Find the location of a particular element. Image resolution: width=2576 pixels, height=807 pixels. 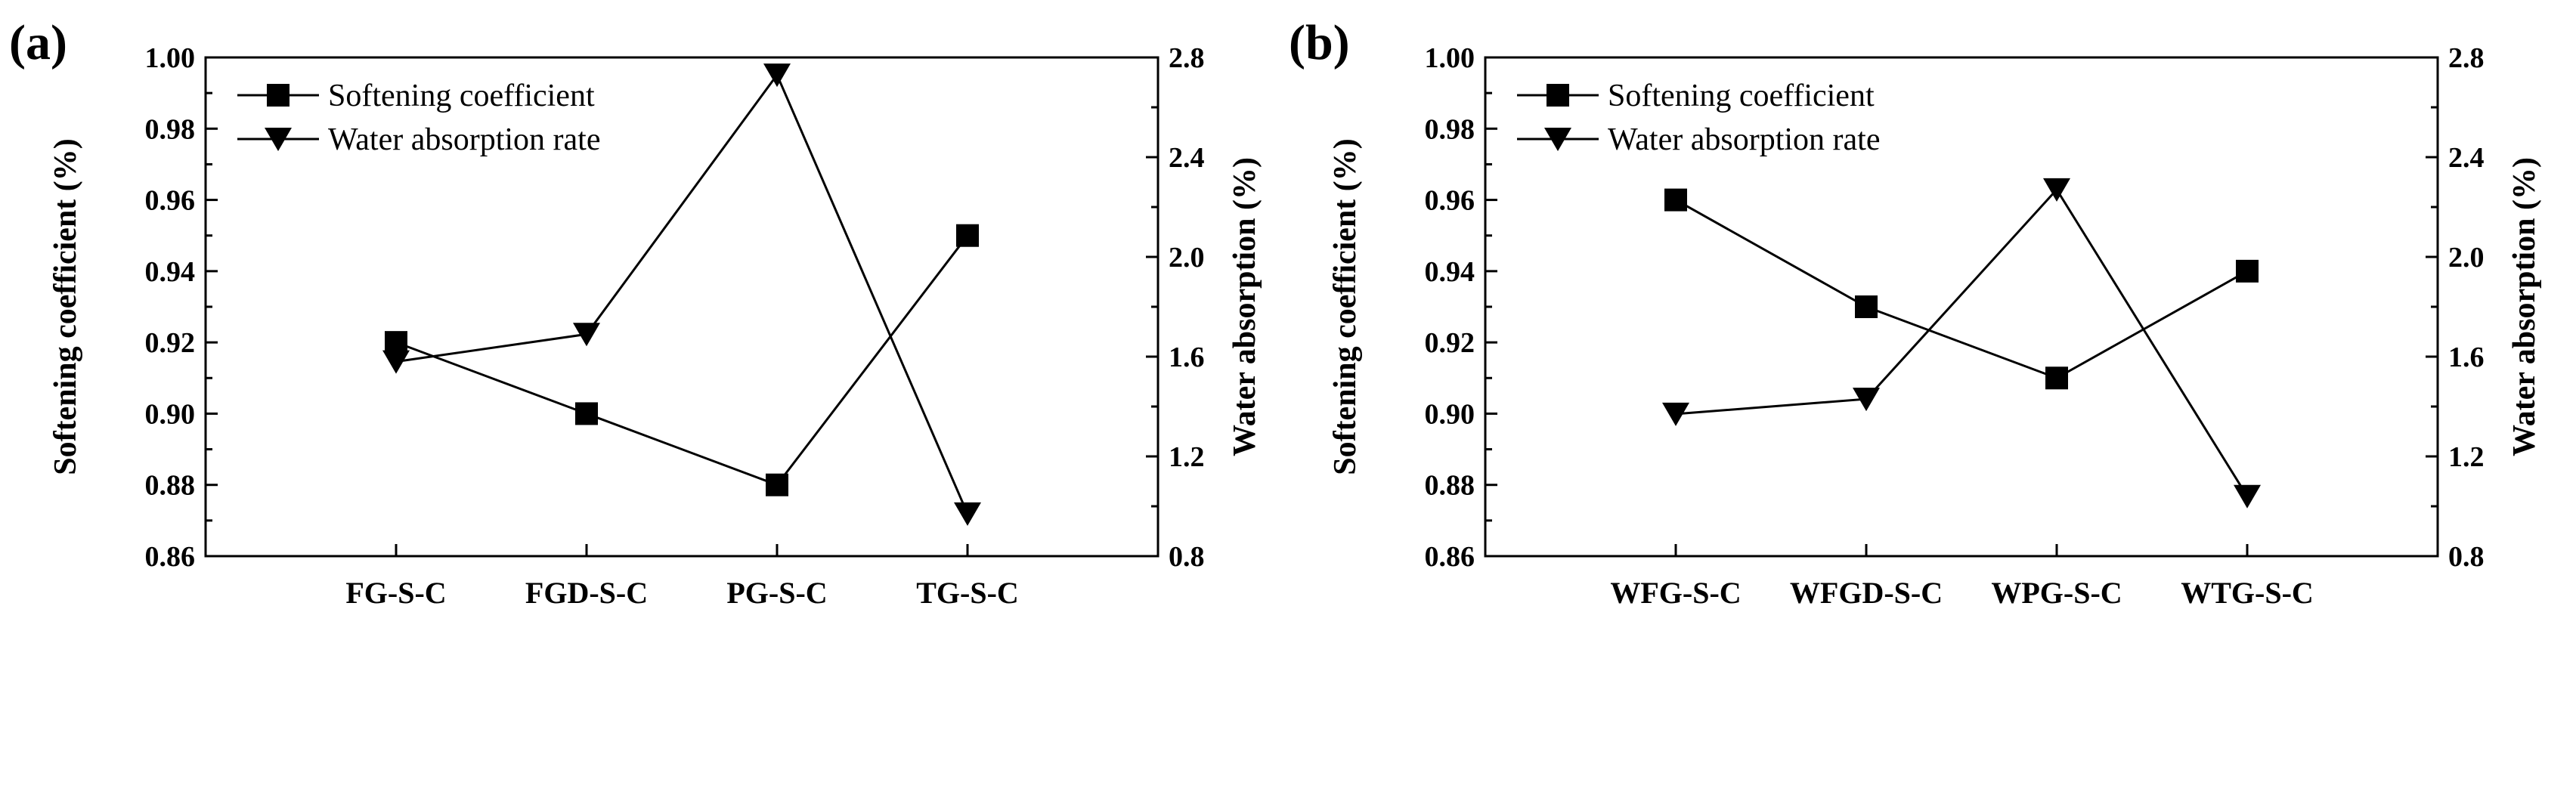

x-category-label: PG-S-C is located at coordinates (776, 593).